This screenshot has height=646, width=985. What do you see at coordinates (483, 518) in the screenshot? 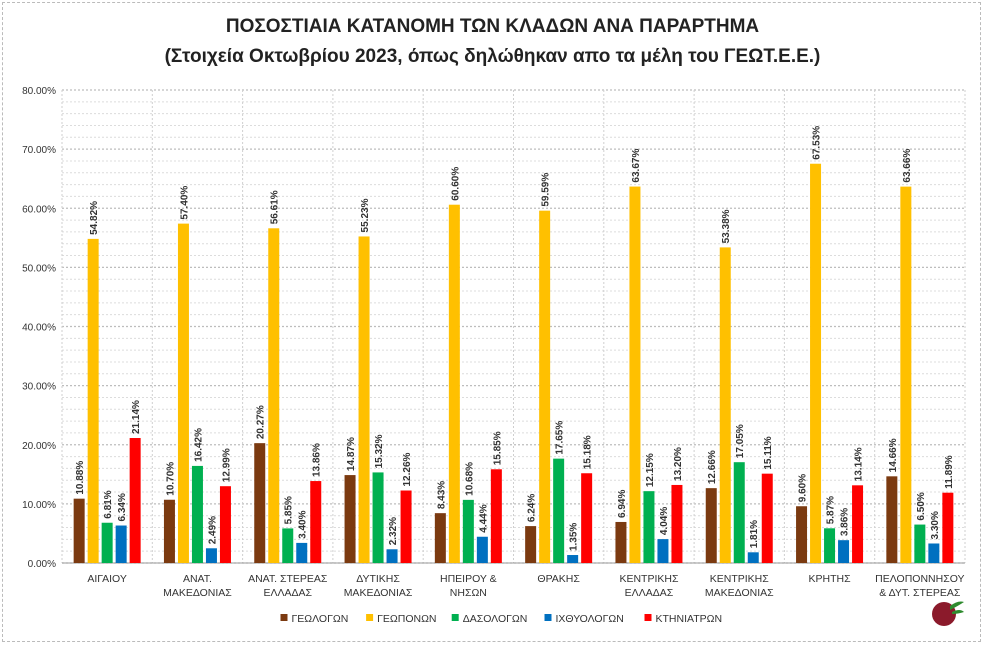
I see `data-label: 4.44%` at bounding box center [483, 518].